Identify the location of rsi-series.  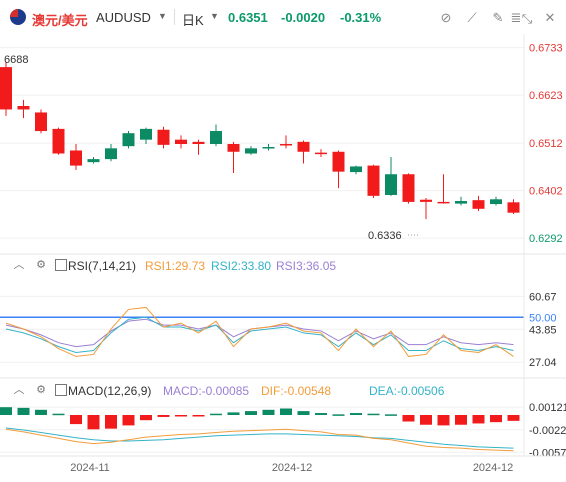
(259, 331).